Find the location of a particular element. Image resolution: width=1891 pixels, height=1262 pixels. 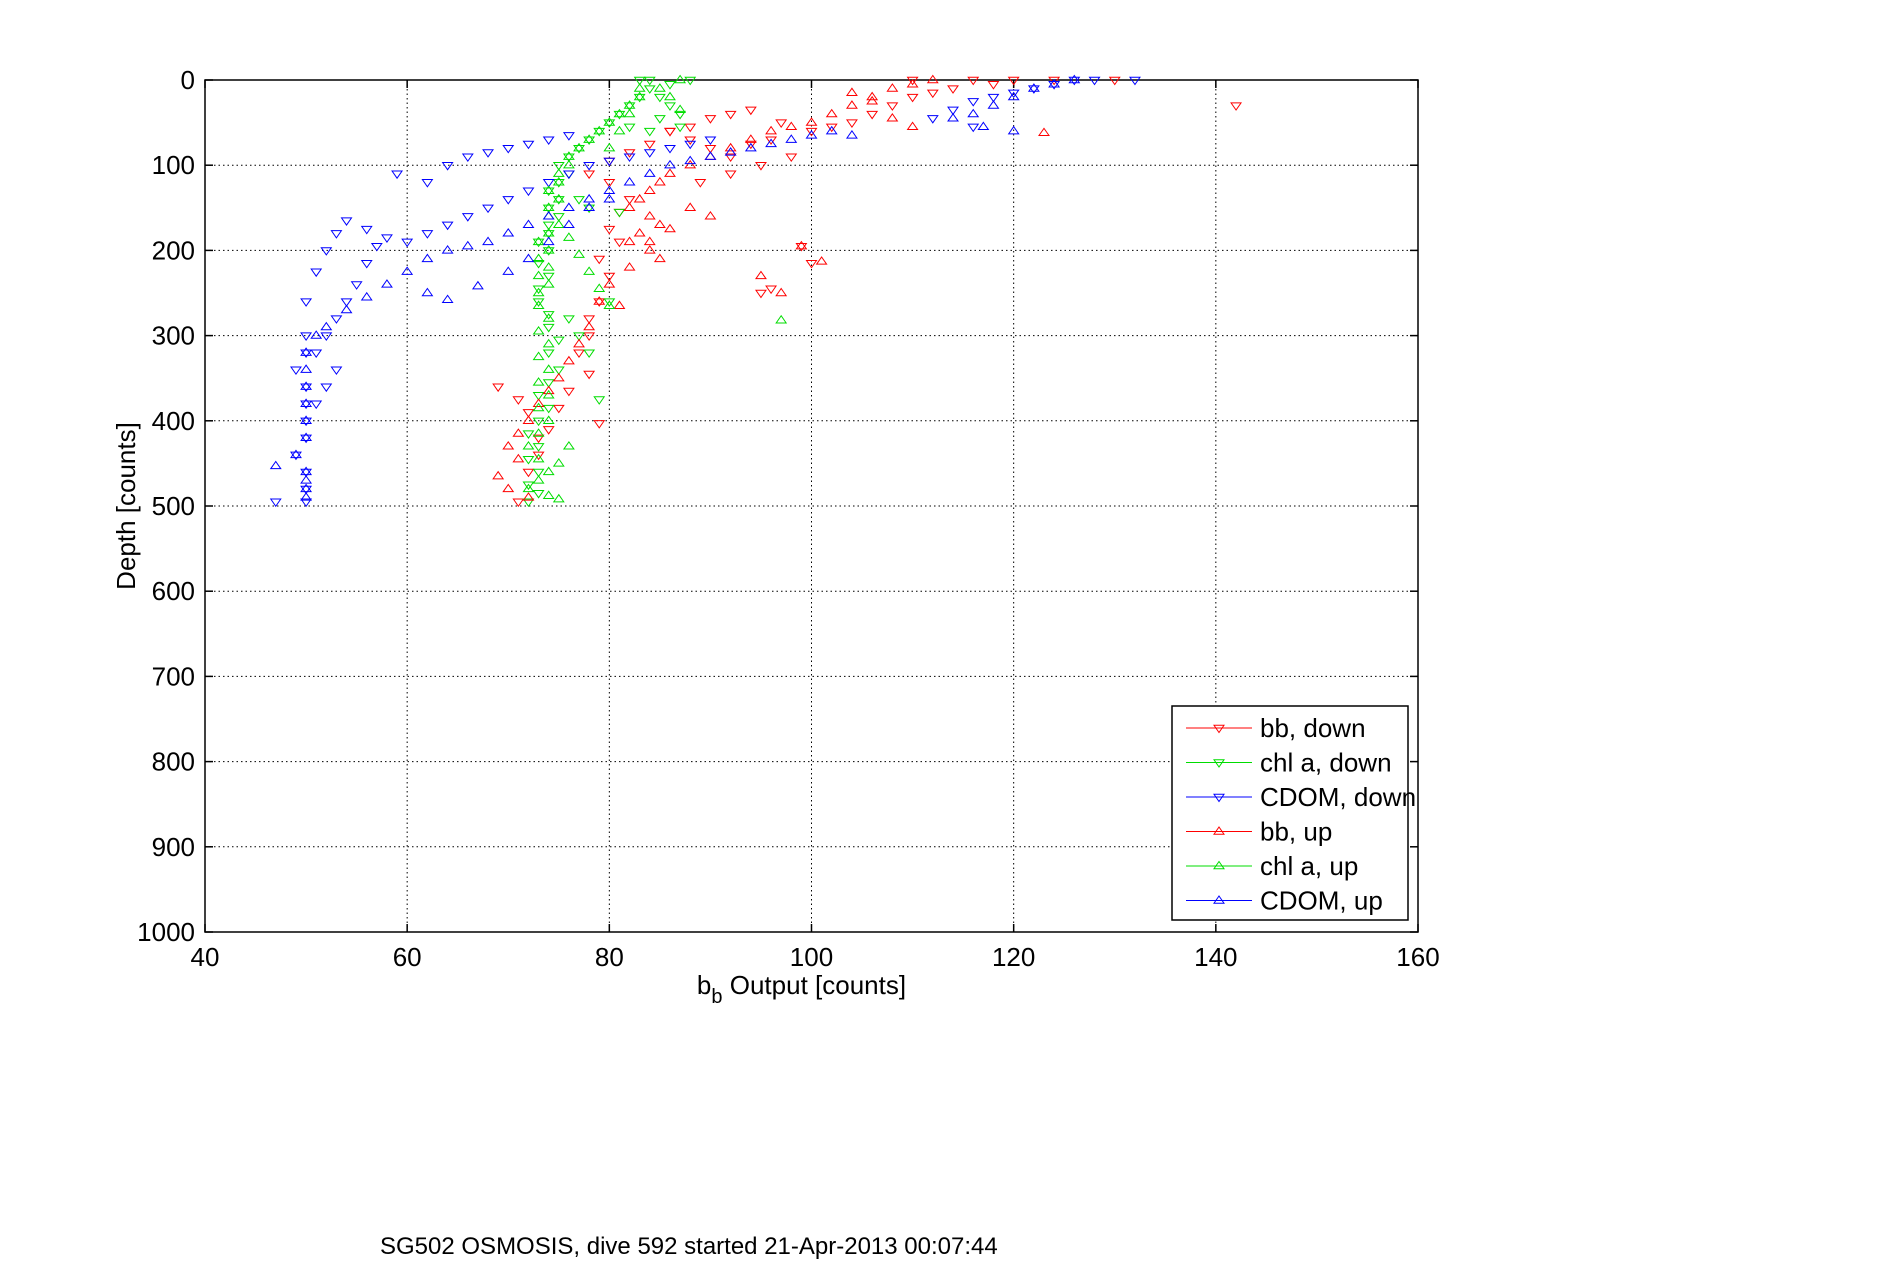

legend-item: CDOM, down is located at coordinates (1301, 797).